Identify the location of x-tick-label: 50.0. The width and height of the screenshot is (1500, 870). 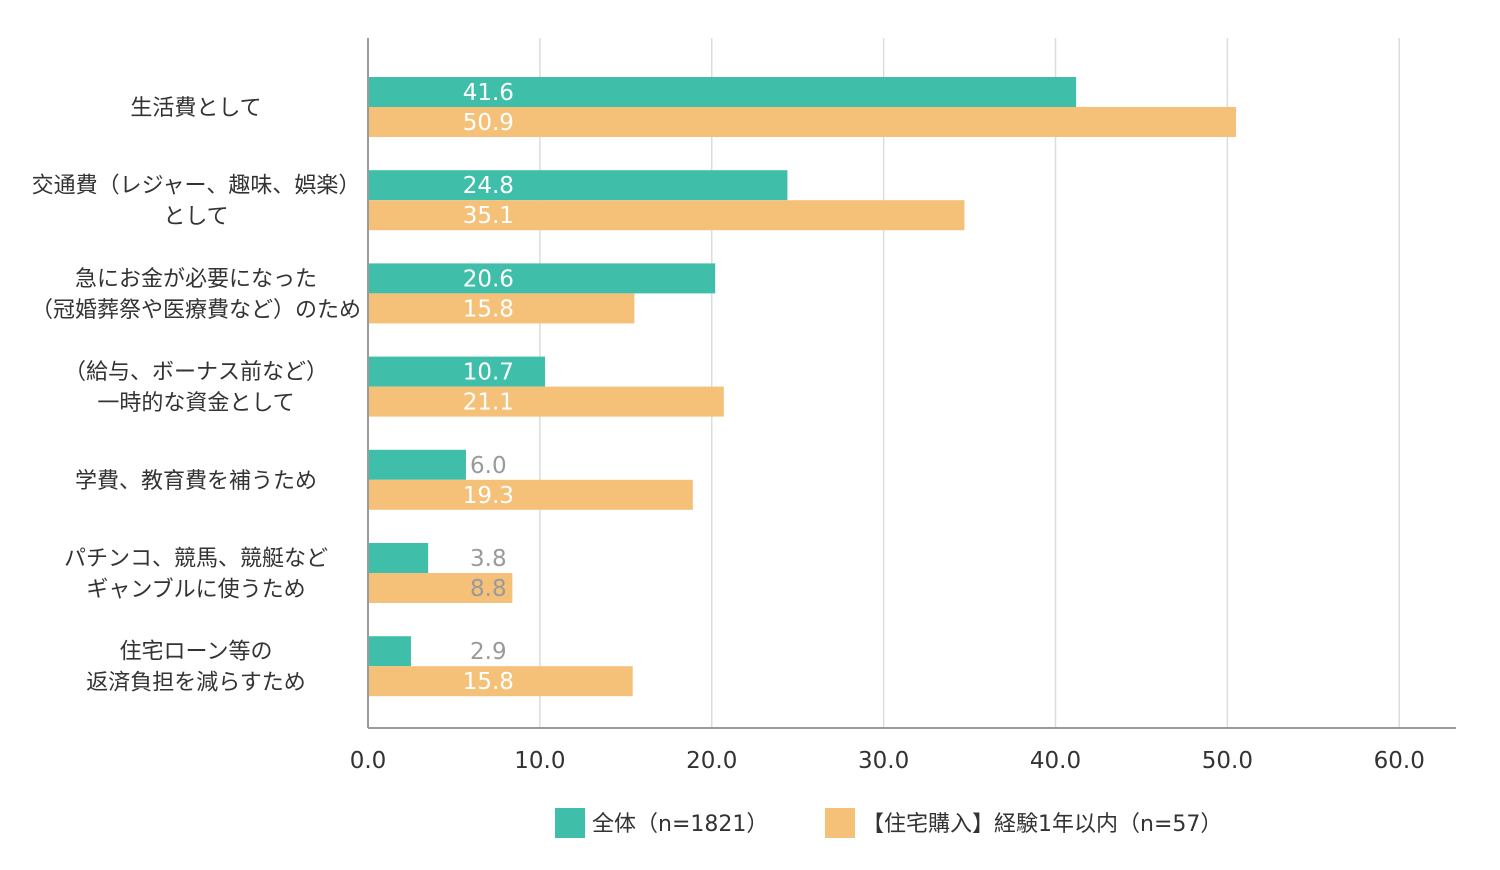
(1227, 761).